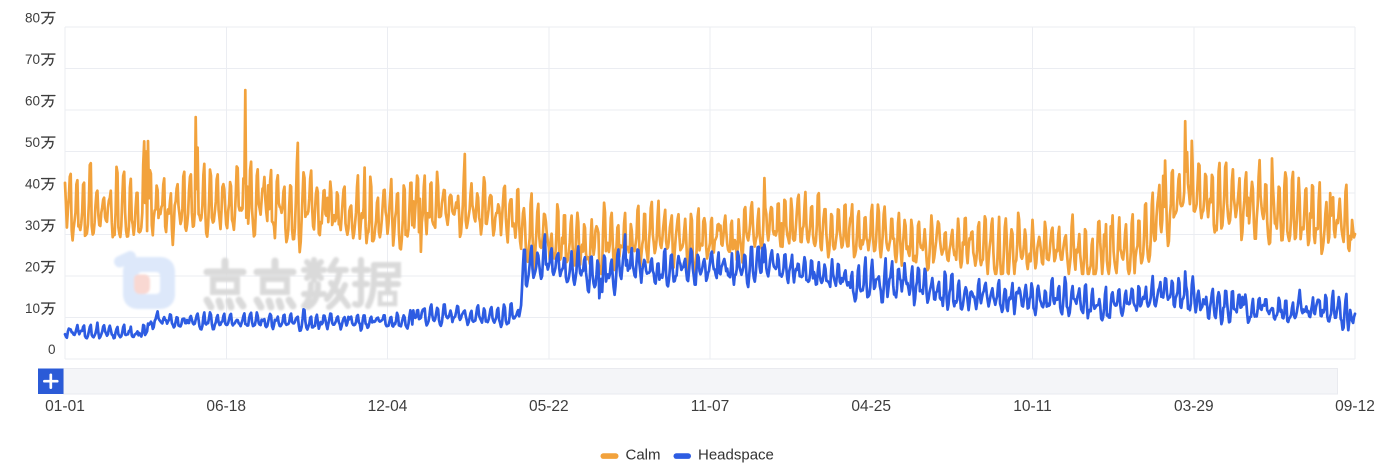 The image size is (1379, 471). What do you see at coordinates (643, 455) in the screenshot?
I see `svg-text: Calm` at bounding box center [643, 455].